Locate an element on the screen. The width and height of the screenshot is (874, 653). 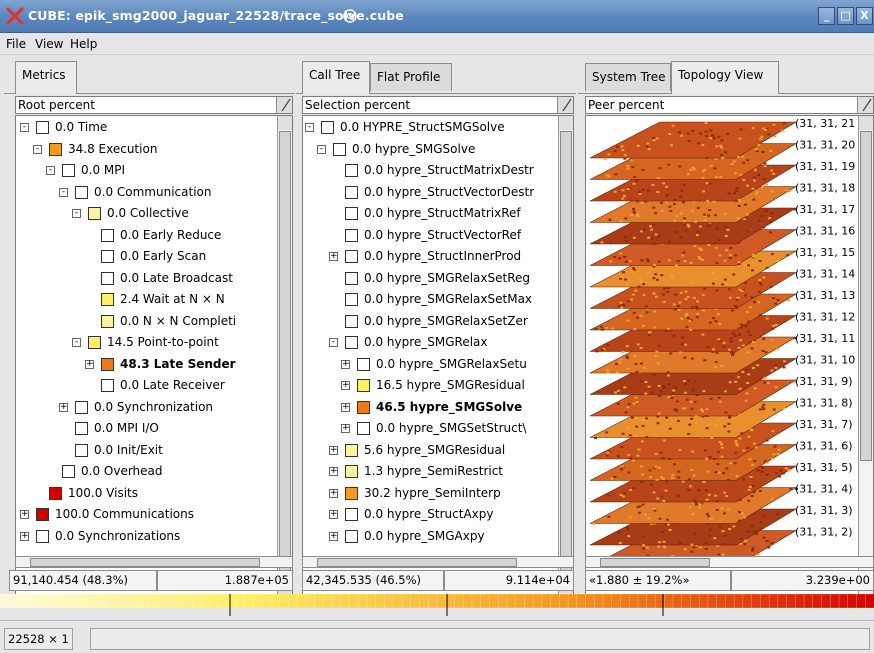
tab-flat-profile: Flat Profile is located at coordinates (411, 77).